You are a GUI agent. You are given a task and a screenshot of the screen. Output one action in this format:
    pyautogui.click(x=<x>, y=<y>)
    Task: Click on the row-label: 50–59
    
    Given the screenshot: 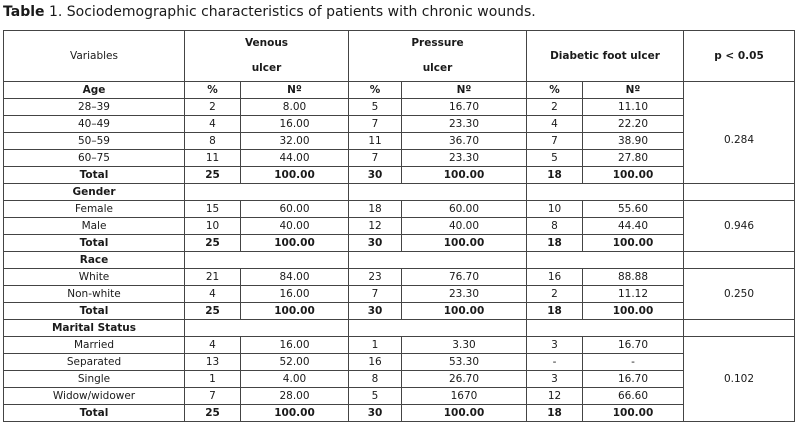 What is the action you would take?
    pyautogui.click(x=94, y=141)
    